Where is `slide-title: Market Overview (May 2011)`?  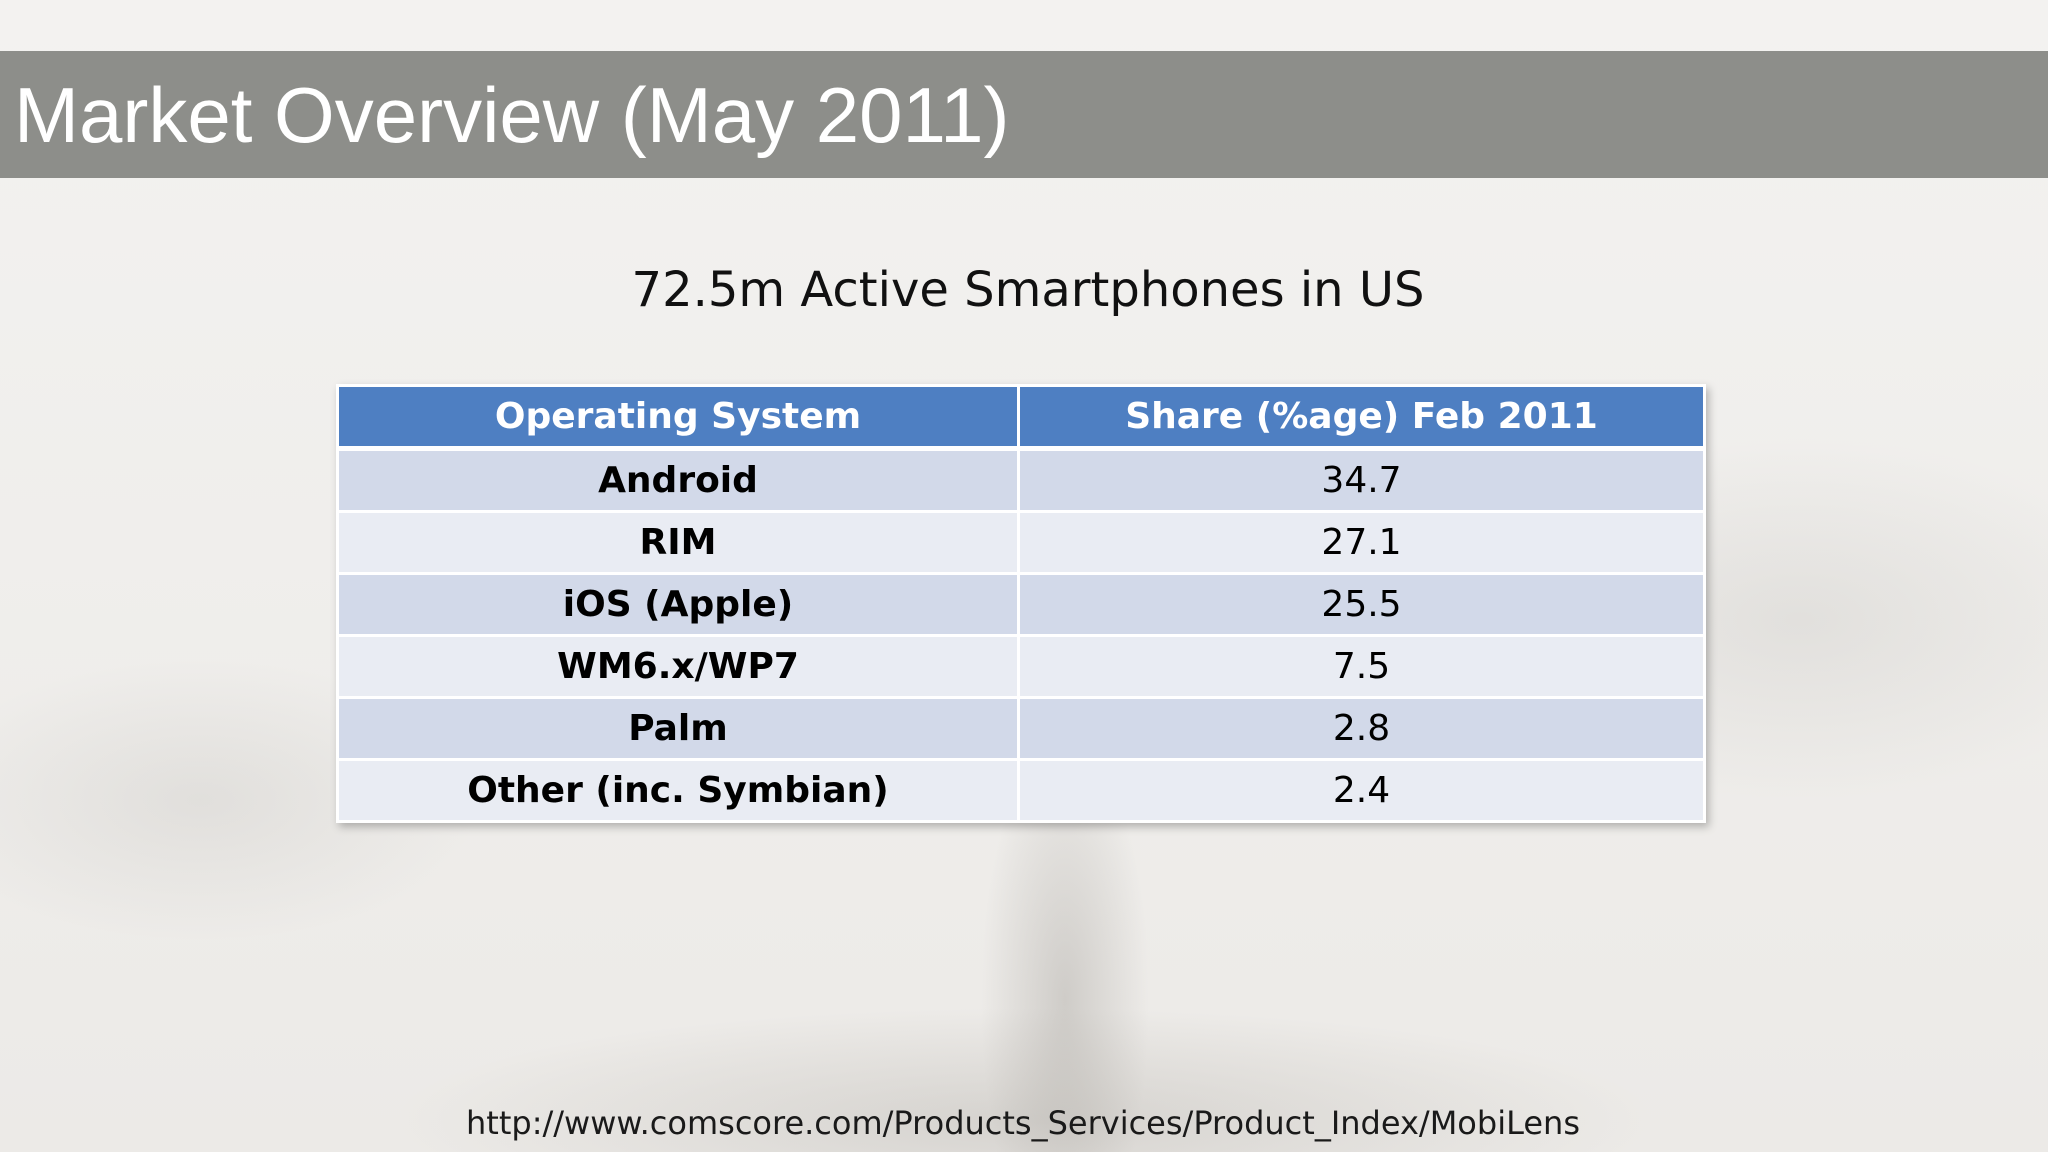
slide-title: Market Overview (May 2011) is located at coordinates (512, 115).